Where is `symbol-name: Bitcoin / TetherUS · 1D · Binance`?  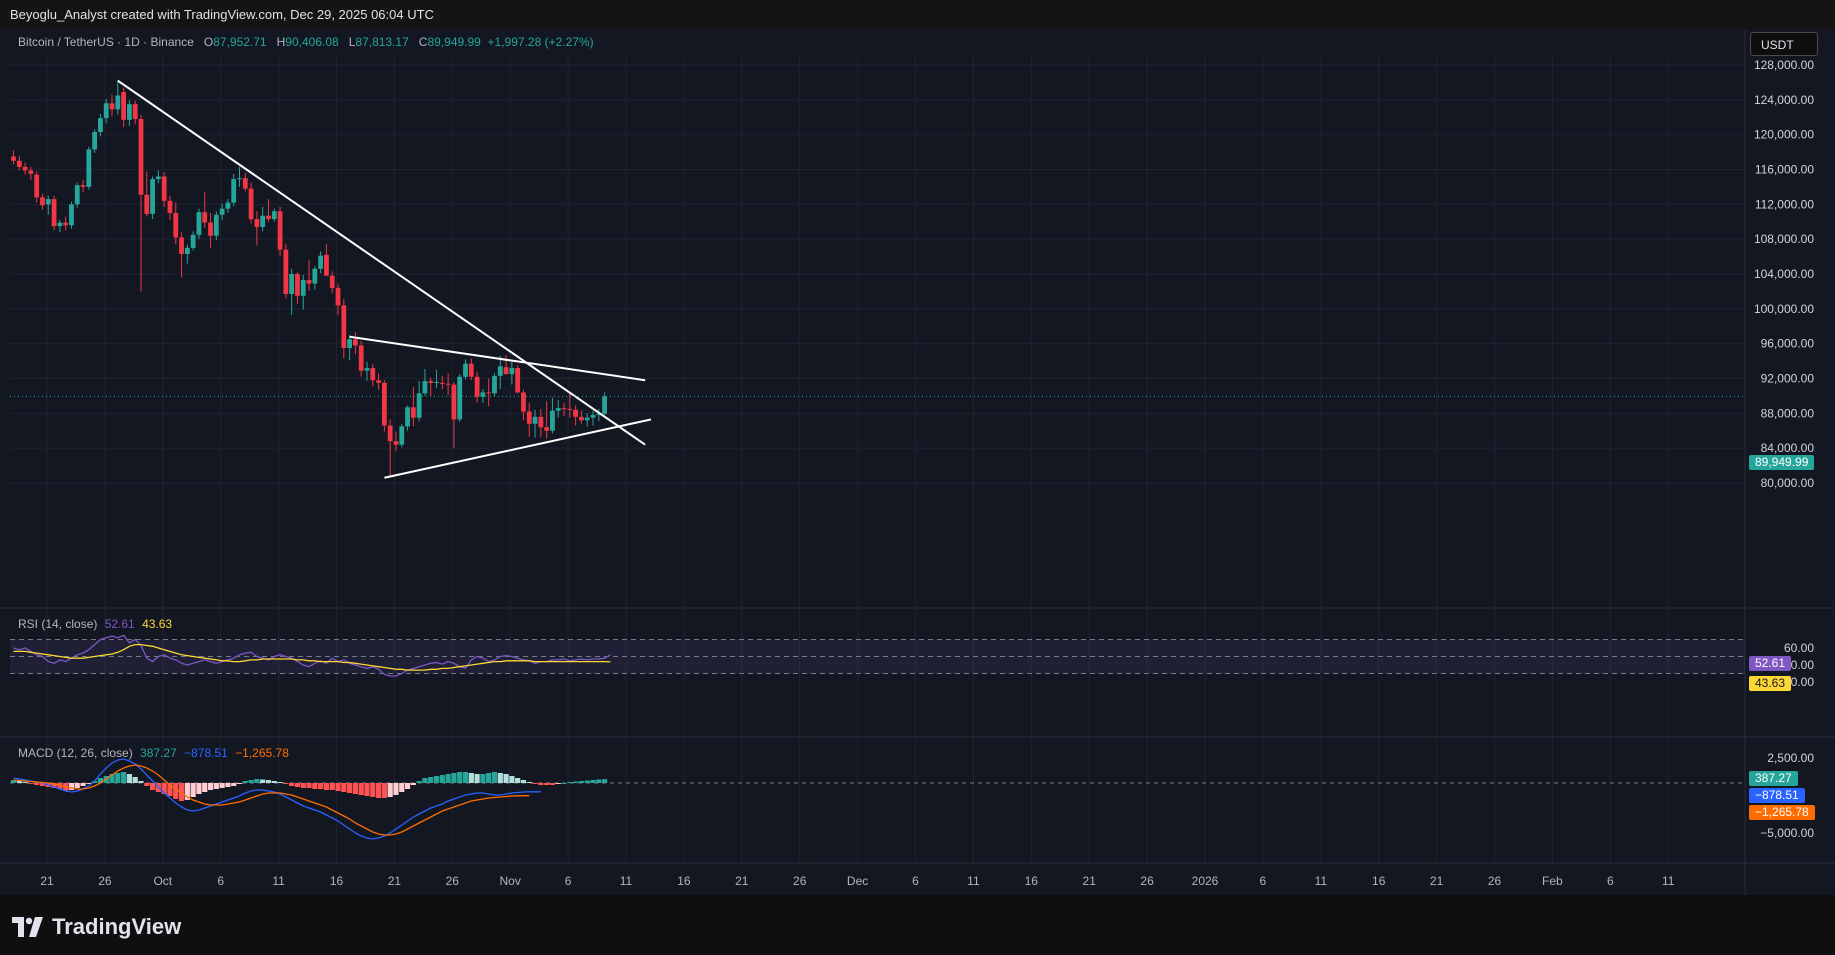
symbol-name: Bitcoin / TetherUS · 1D · Binance is located at coordinates (106, 42).